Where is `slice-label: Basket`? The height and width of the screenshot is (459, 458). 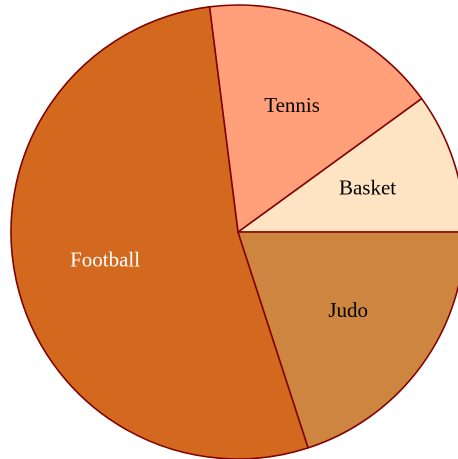
slice-label: Basket is located at coordinates (367, 188).